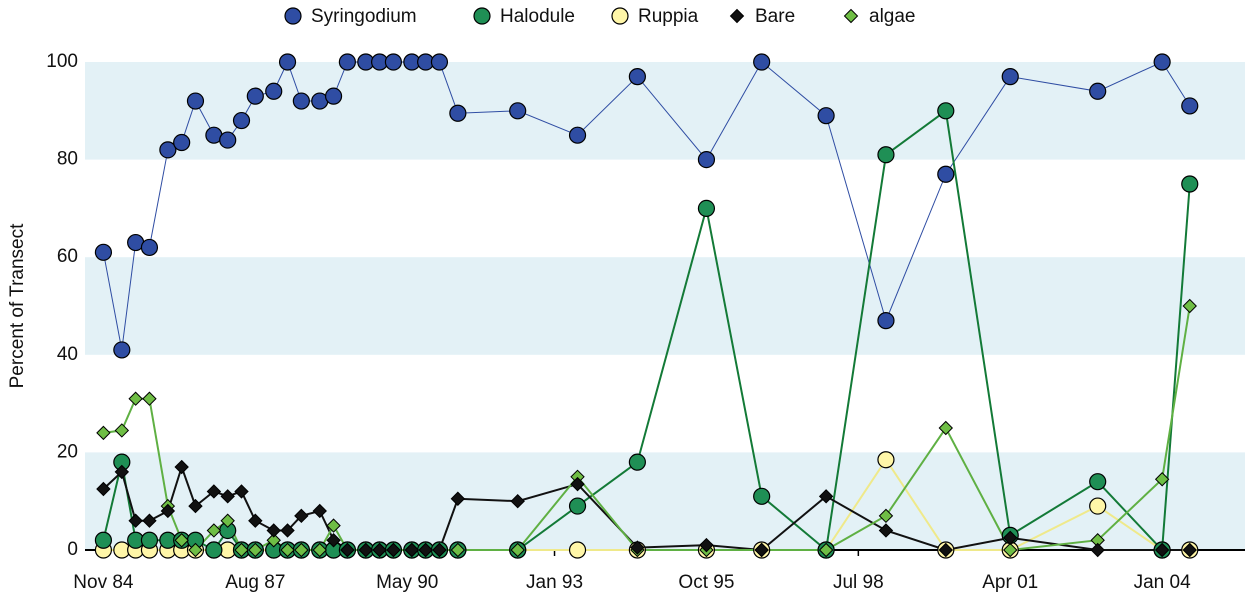  What do you see at coordinates (1162, 582) in the screenshot?
I see `x-tick-label: Jan 04` at bounding box center [1162, 582].